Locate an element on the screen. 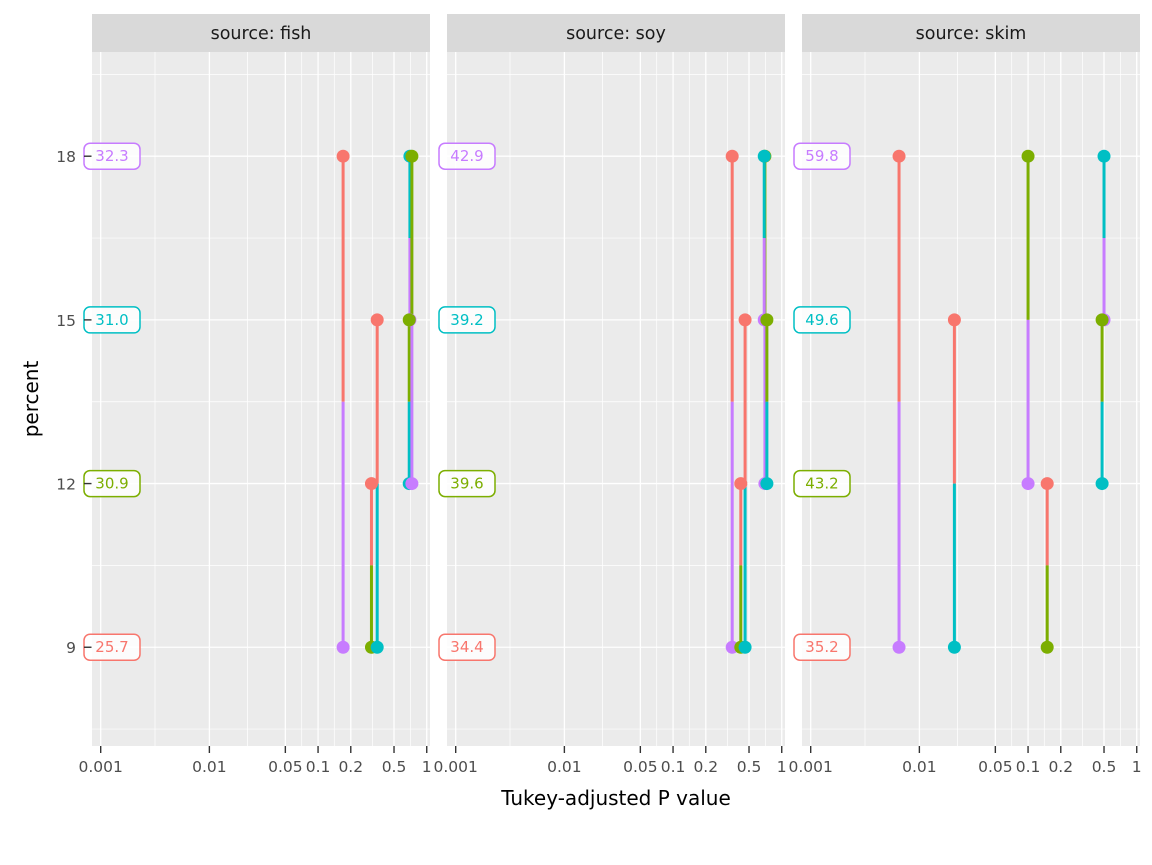 This screenshot has width=1152, height=865. emmean-label: 59.8 is located at coordinates (821, 156).